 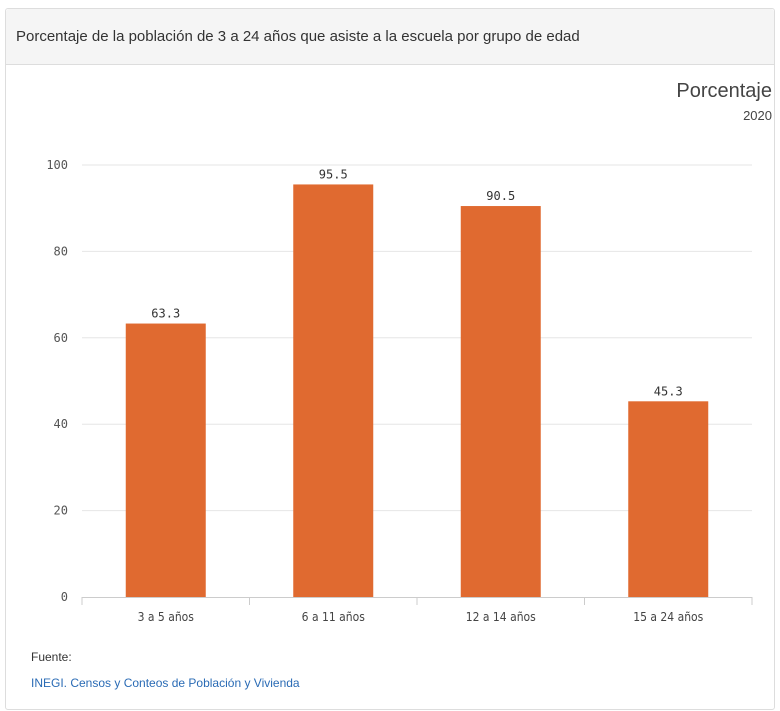 What do you see at coordinates (668, 391) in the screenshot?
I see `data-label: 45.3` at bounding box center [668, 391].